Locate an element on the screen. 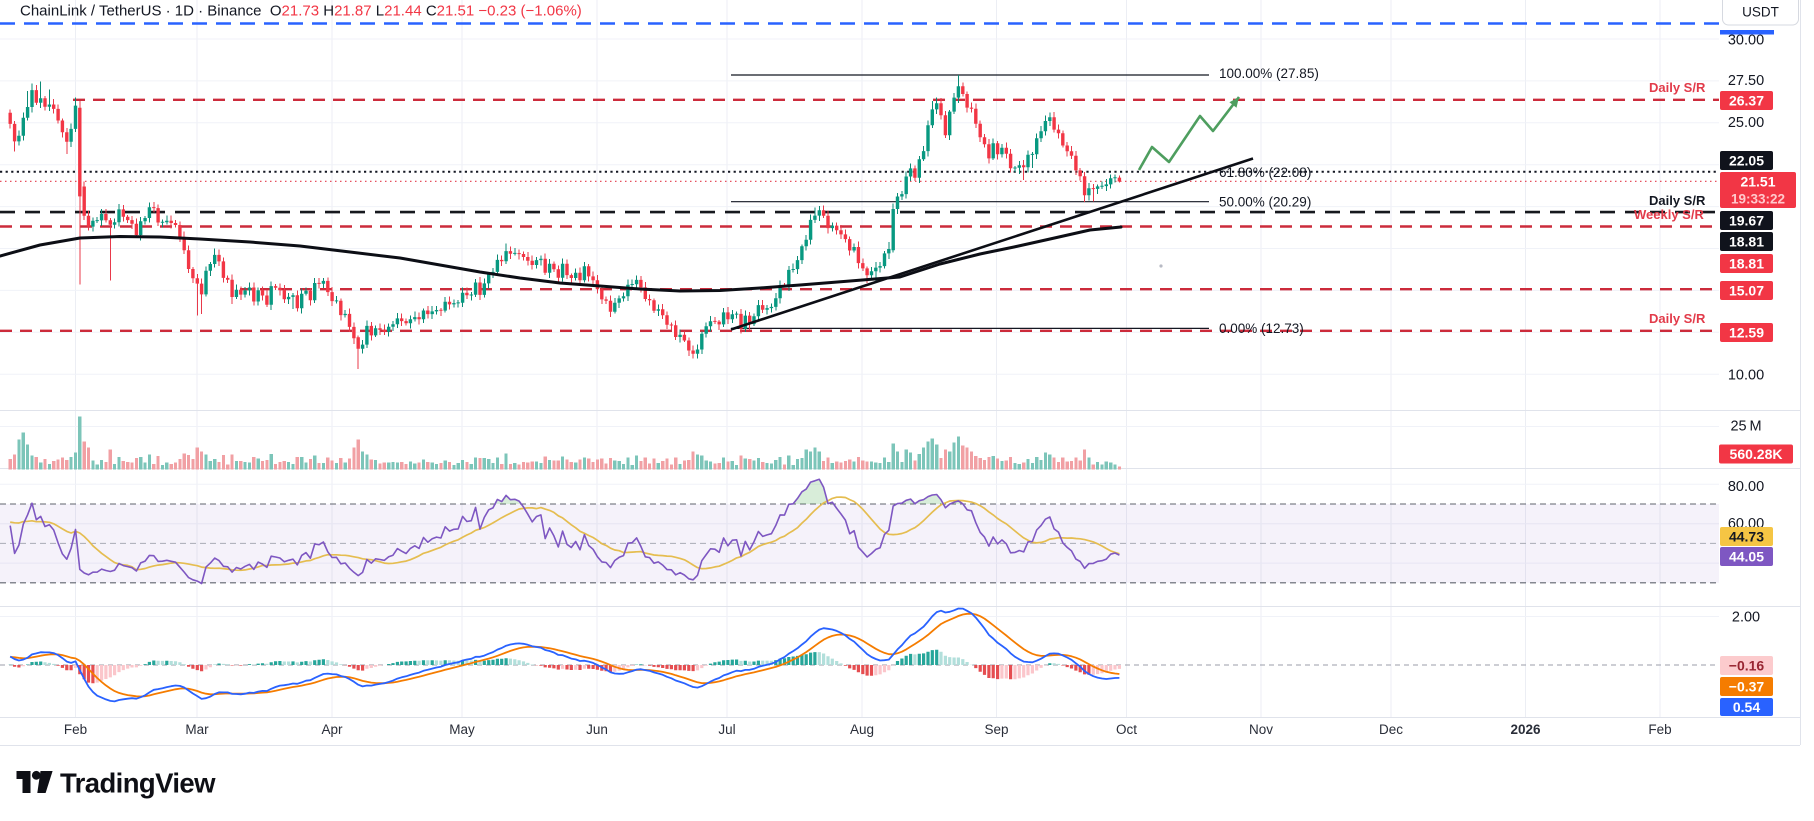 This screenshot has width=1814, height=821. svg-text: 560.28K is located at coordinates (1756, 454).